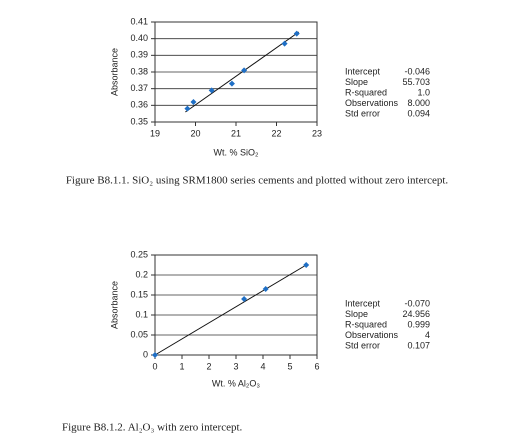  What do you see at coordinates (139, 254) in the screenshot?
I see `y-tick-label: 0.25` at bounding box center [139, 254].